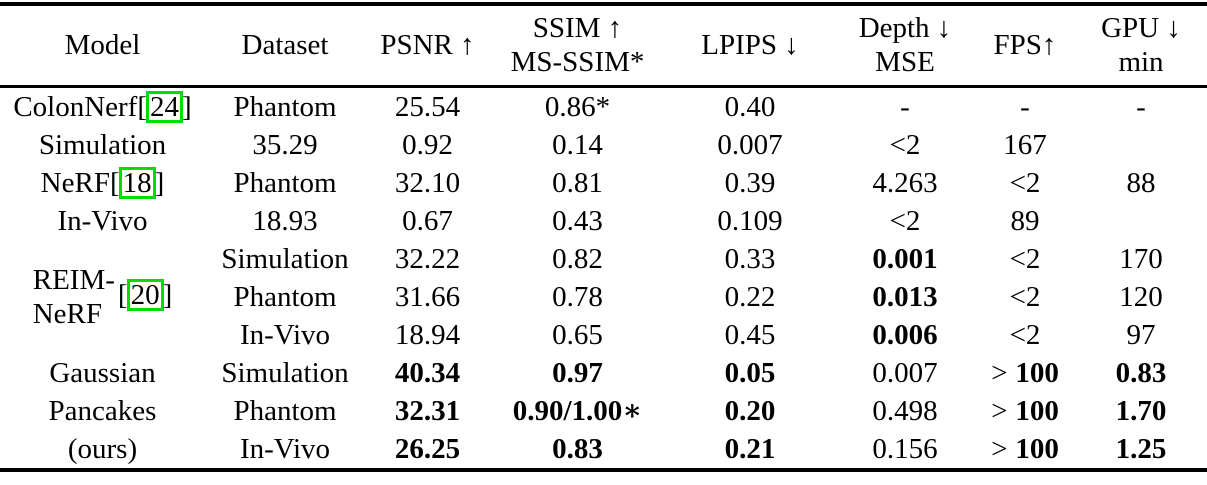  Describe the element at coordinates (285, 372) in the screenshot. I see `cell-dataset: Simulation` at that location.